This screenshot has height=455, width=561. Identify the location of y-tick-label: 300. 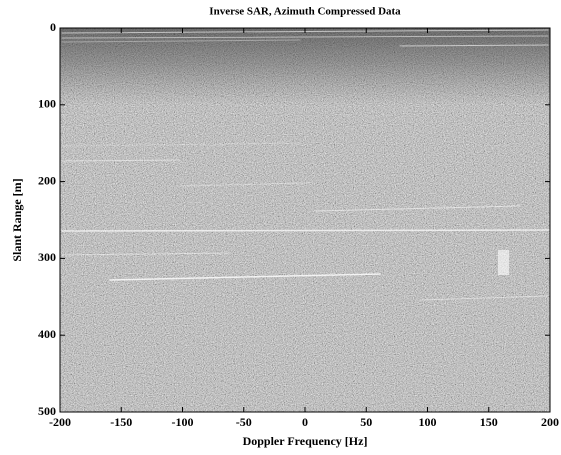
(47, 257).